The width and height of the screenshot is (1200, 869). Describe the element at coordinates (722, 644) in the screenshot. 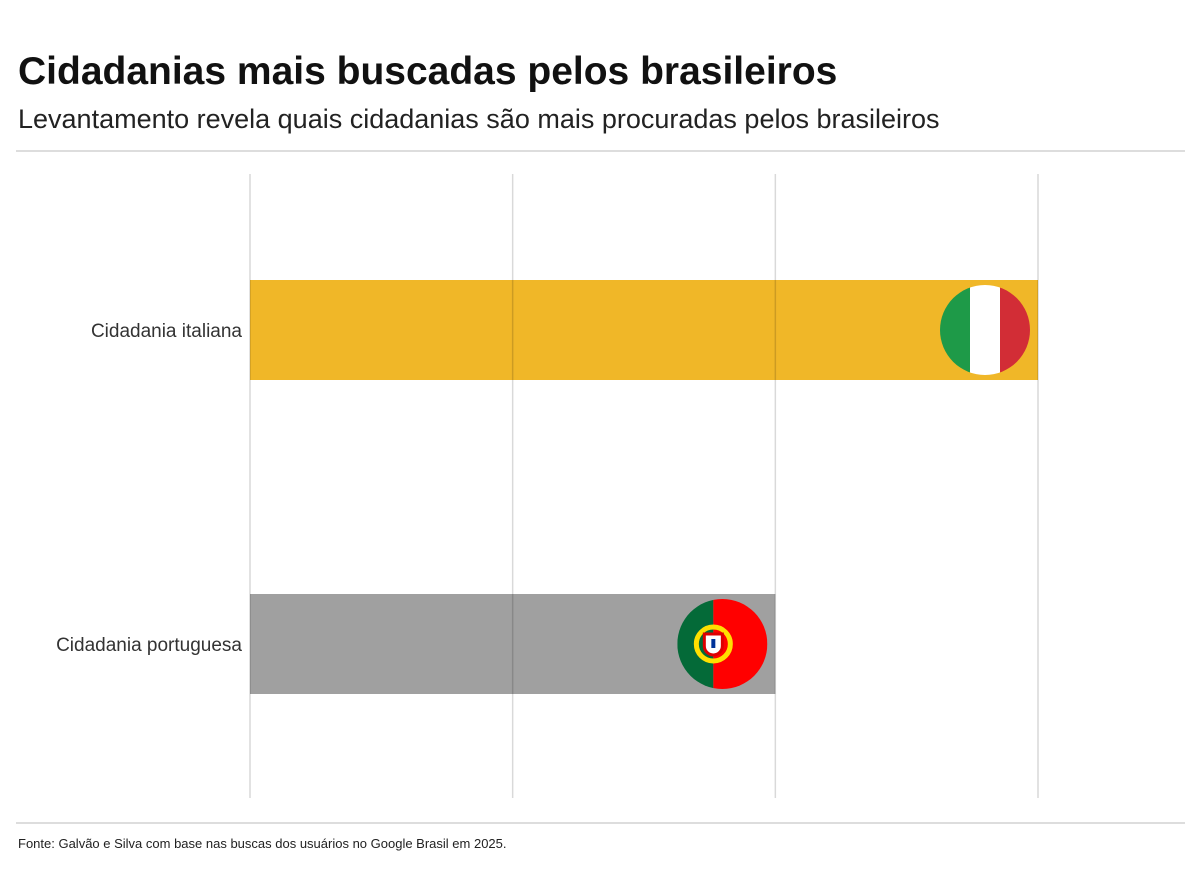

I see `portugal-flag-icon` at that location.